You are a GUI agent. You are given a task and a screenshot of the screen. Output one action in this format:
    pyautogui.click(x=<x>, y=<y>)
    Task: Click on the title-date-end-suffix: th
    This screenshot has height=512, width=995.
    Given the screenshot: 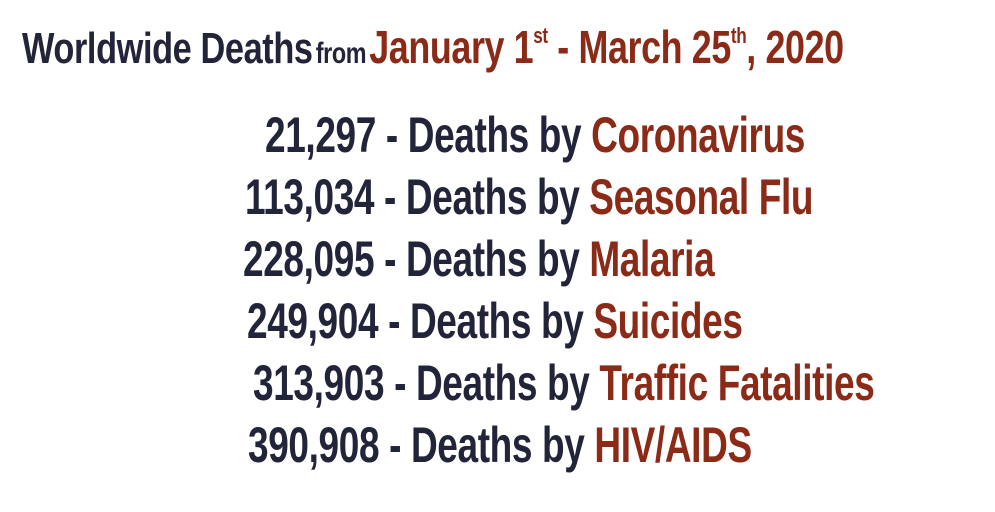 What is the action you would take?
    pyautogui.click(x=738, y=35)
    